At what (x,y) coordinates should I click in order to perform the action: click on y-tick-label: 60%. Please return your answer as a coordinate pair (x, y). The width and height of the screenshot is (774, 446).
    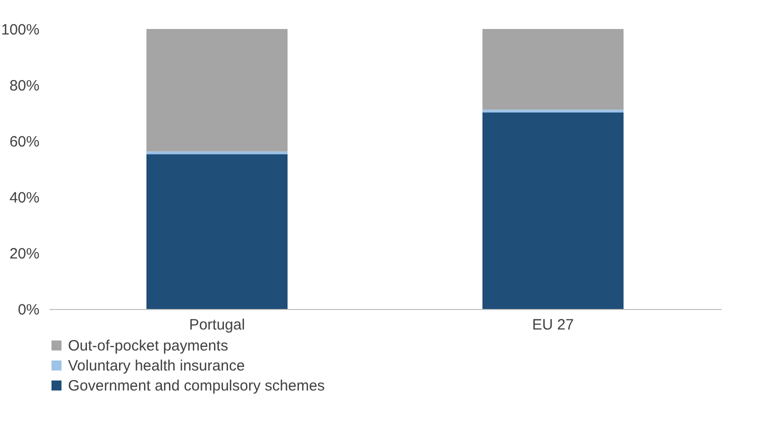
    Looking at the image, I should click on (24, 142).